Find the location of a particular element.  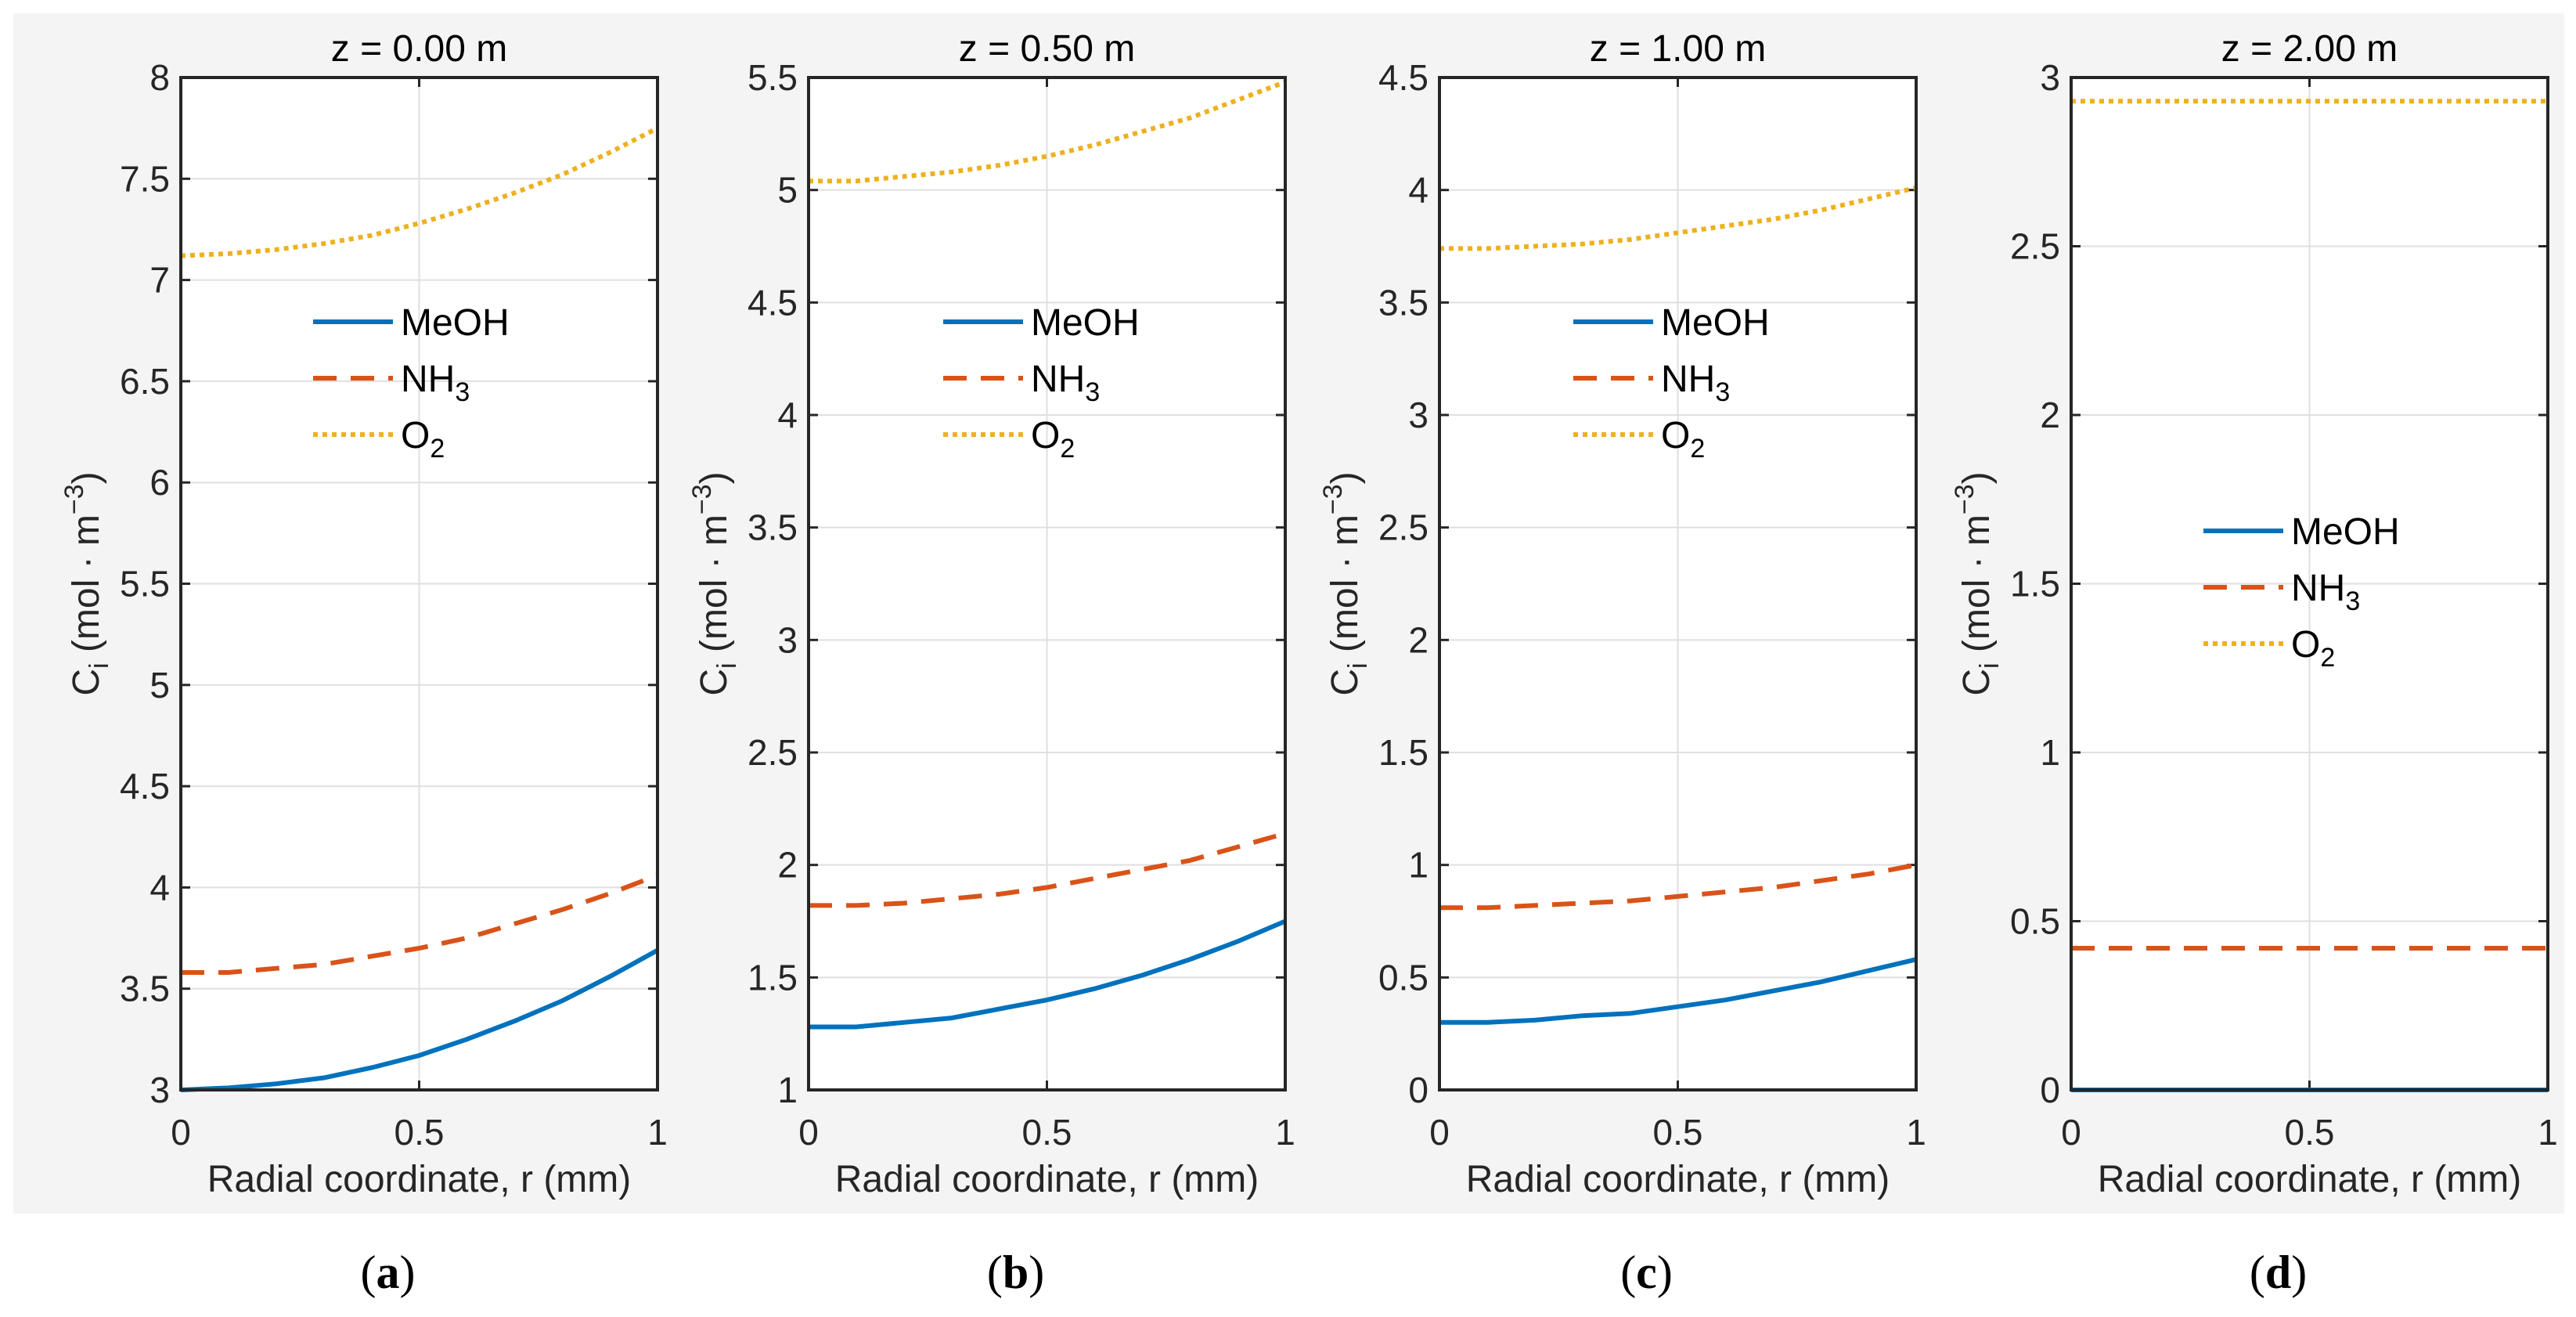

panel-label: (b) is located at coordinates (1015, 1272).